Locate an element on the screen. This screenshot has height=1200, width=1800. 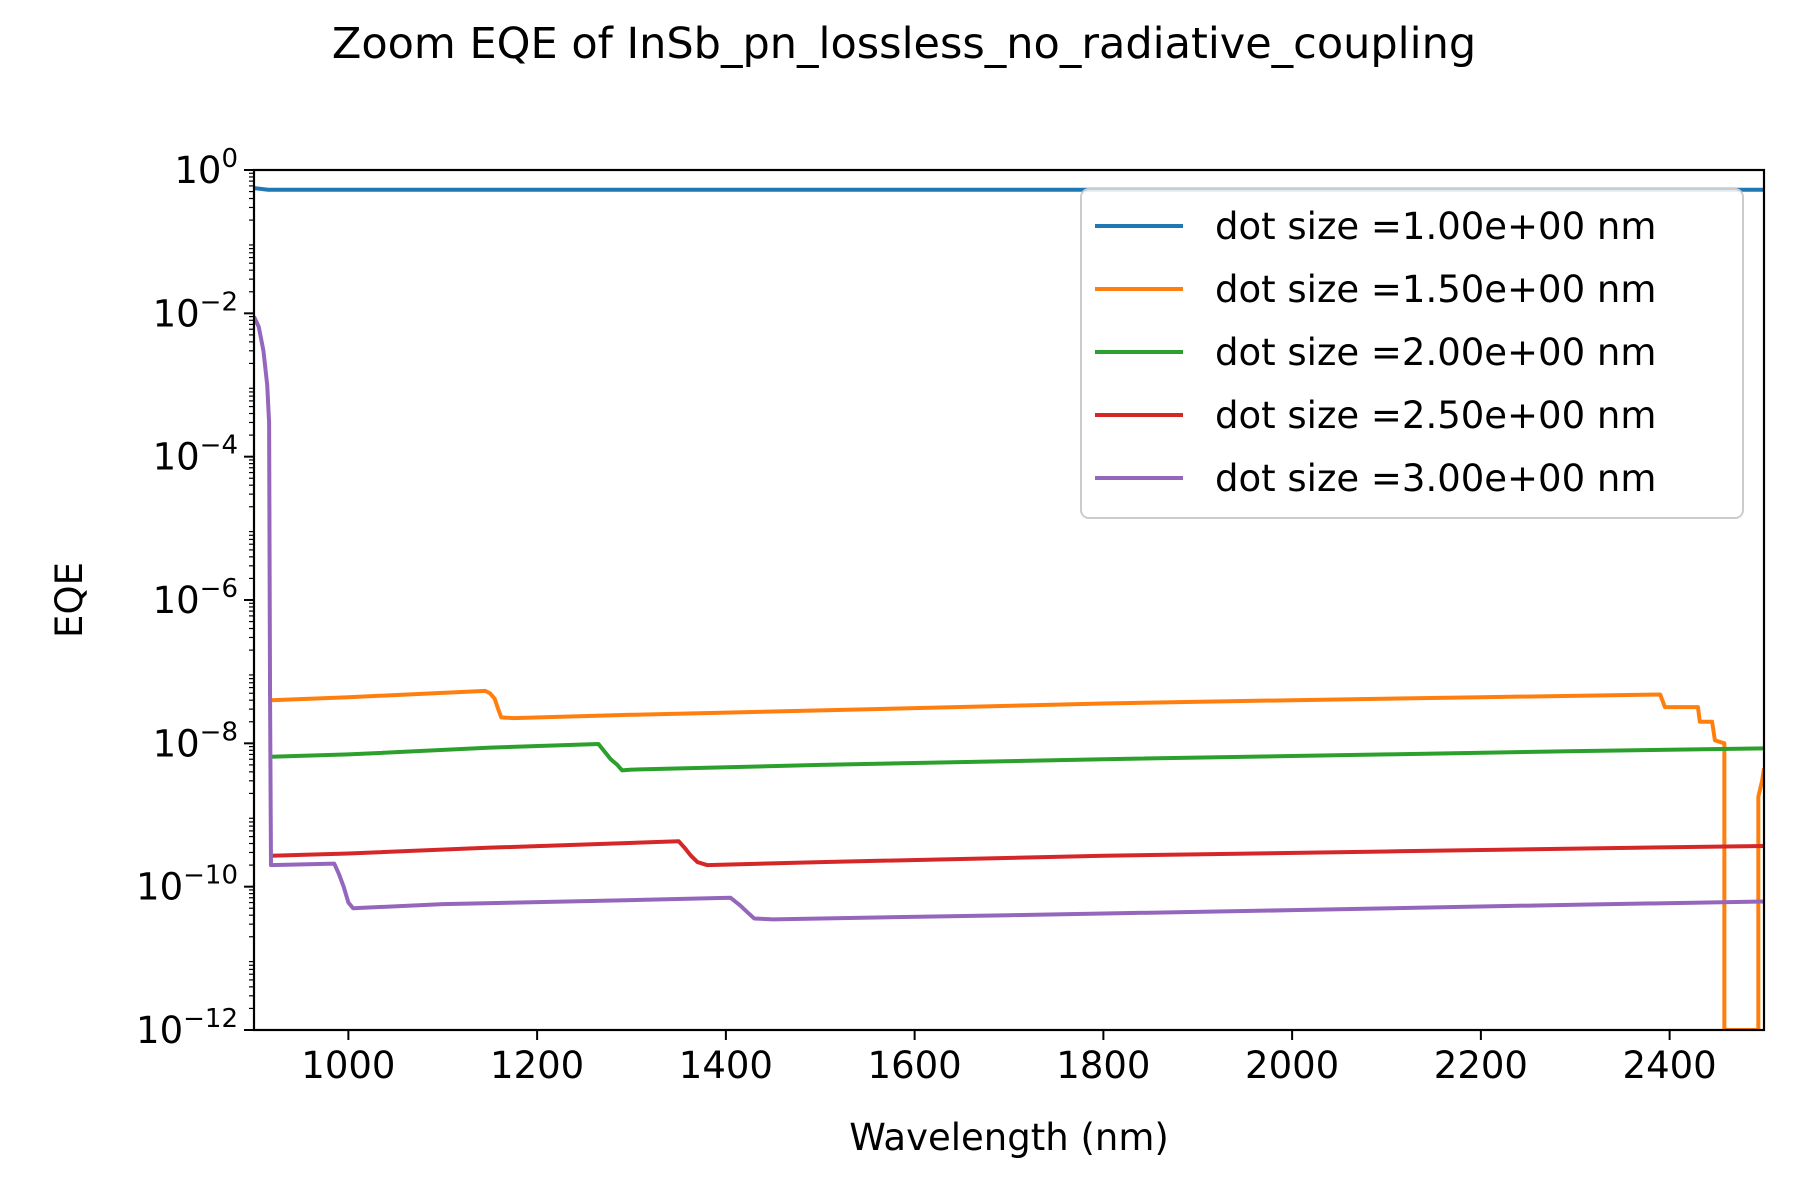
y-axis-ticks: 10⁻¹² 10⁻¹⁰ 10⁻⁸ 10⁻⁶ 10⁻⁴ 10⁻² 10⁰ is located at coordinates (195, 598).